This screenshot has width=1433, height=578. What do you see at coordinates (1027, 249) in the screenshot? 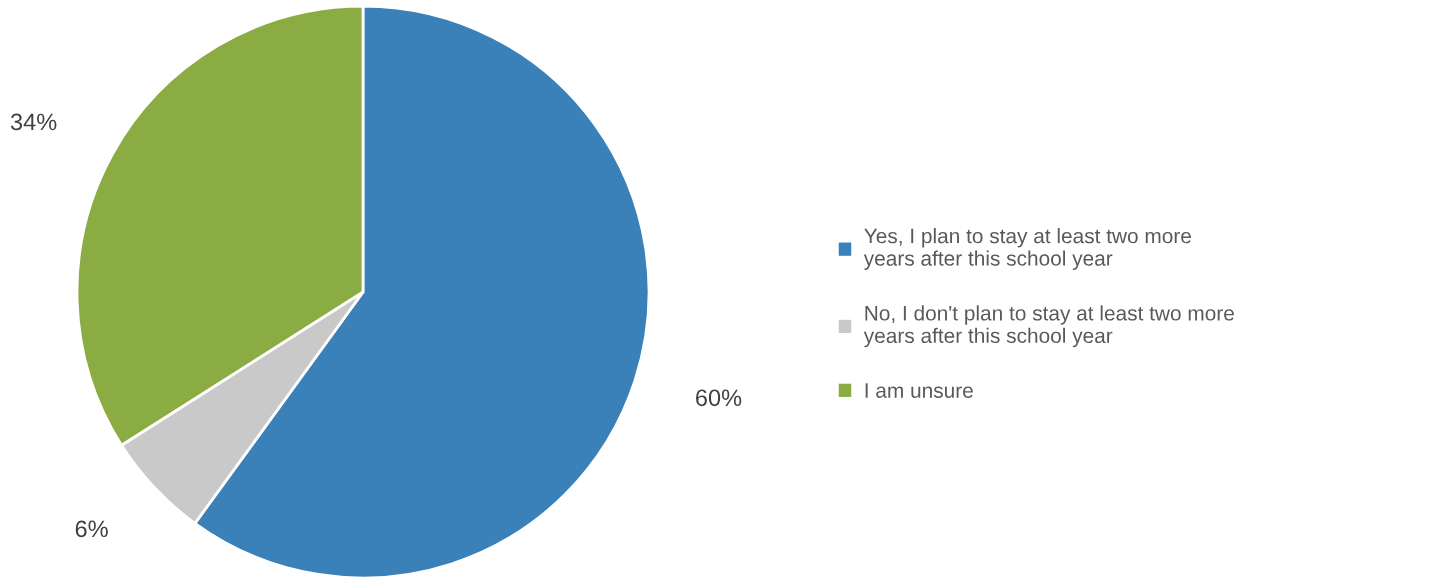
I see `legend-label: Yes, I plan to stay at least two more years after this school year` at bounding box center [1027, 249].